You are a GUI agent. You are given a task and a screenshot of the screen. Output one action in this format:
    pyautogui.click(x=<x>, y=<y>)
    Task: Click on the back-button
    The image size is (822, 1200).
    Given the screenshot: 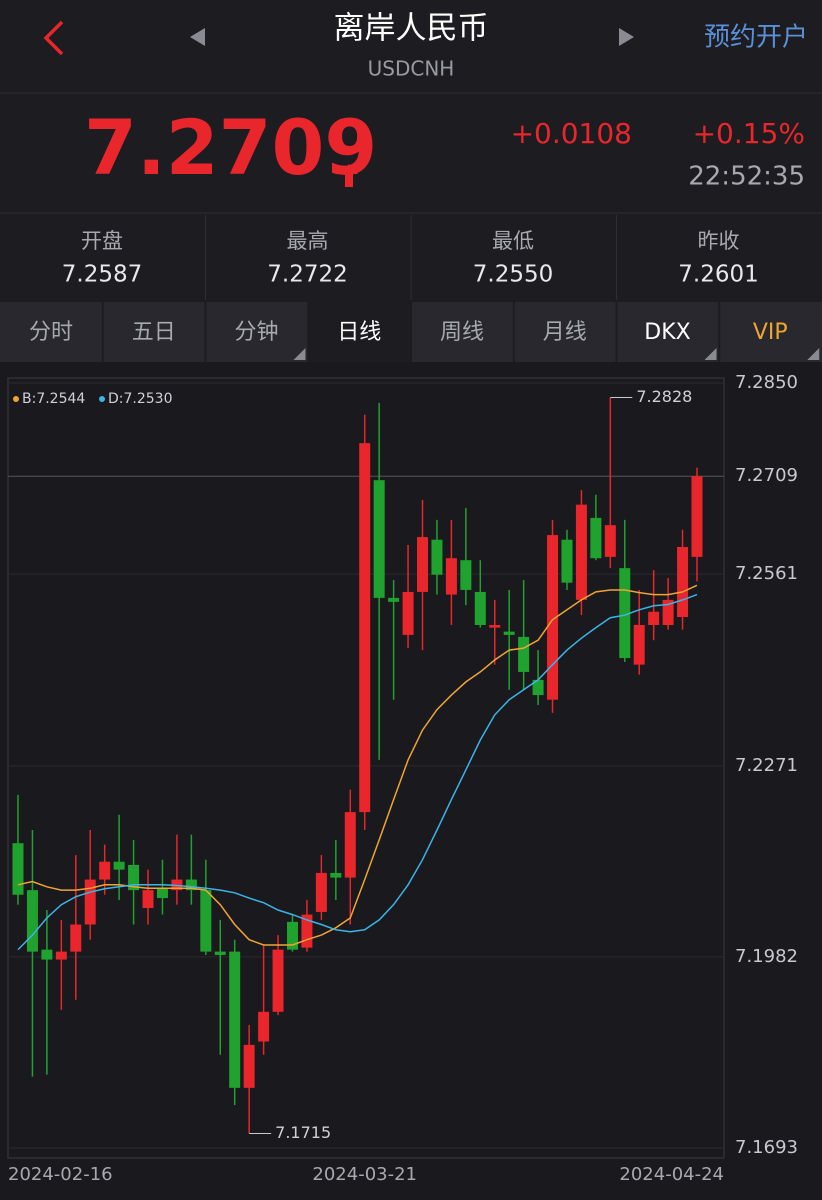 What is the action you would take?
    pyautogui.click(x=53, y=38)
    